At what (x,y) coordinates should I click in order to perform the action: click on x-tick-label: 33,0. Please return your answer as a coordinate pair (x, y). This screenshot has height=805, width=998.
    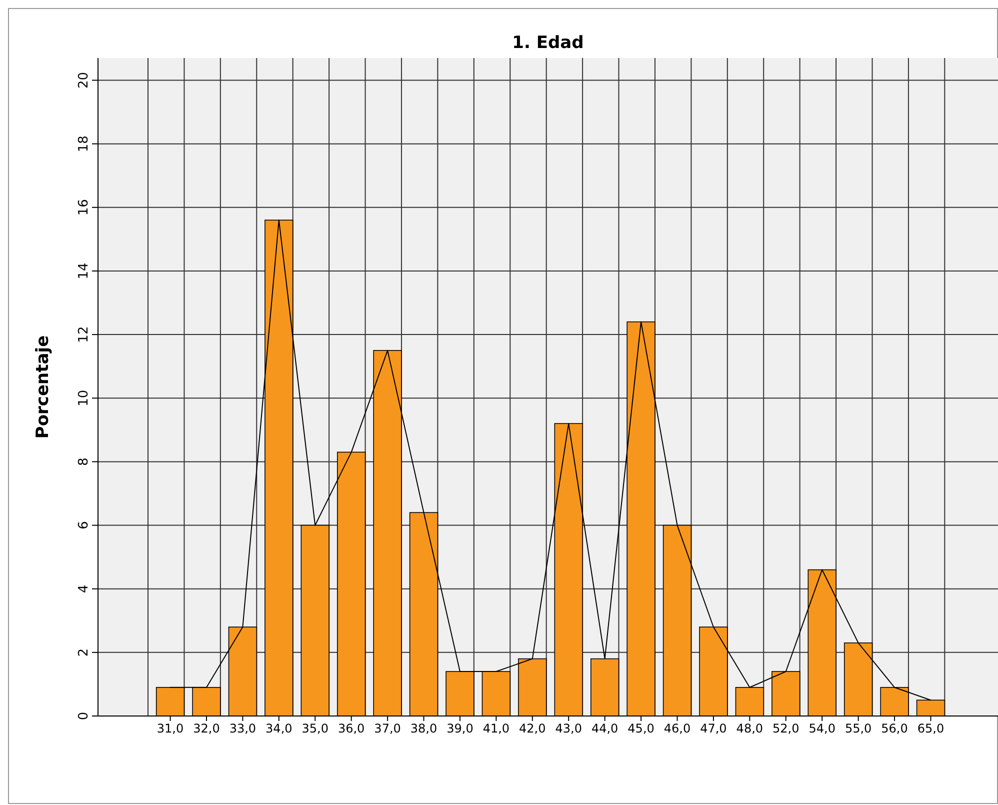
    Looking at the image, I should click on (242, 729).